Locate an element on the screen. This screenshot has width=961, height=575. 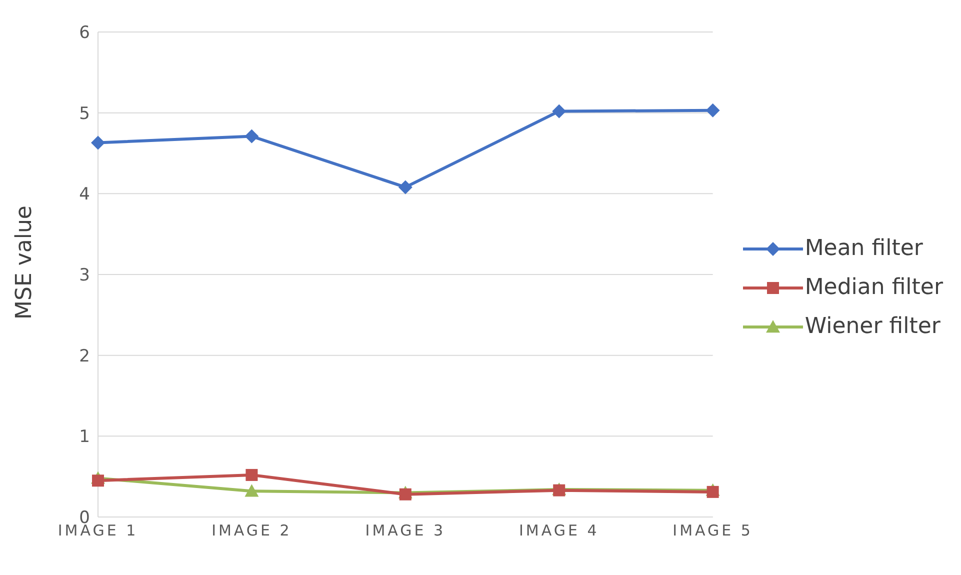
y-tick-label: 3 is located at coordinates (84, 276).